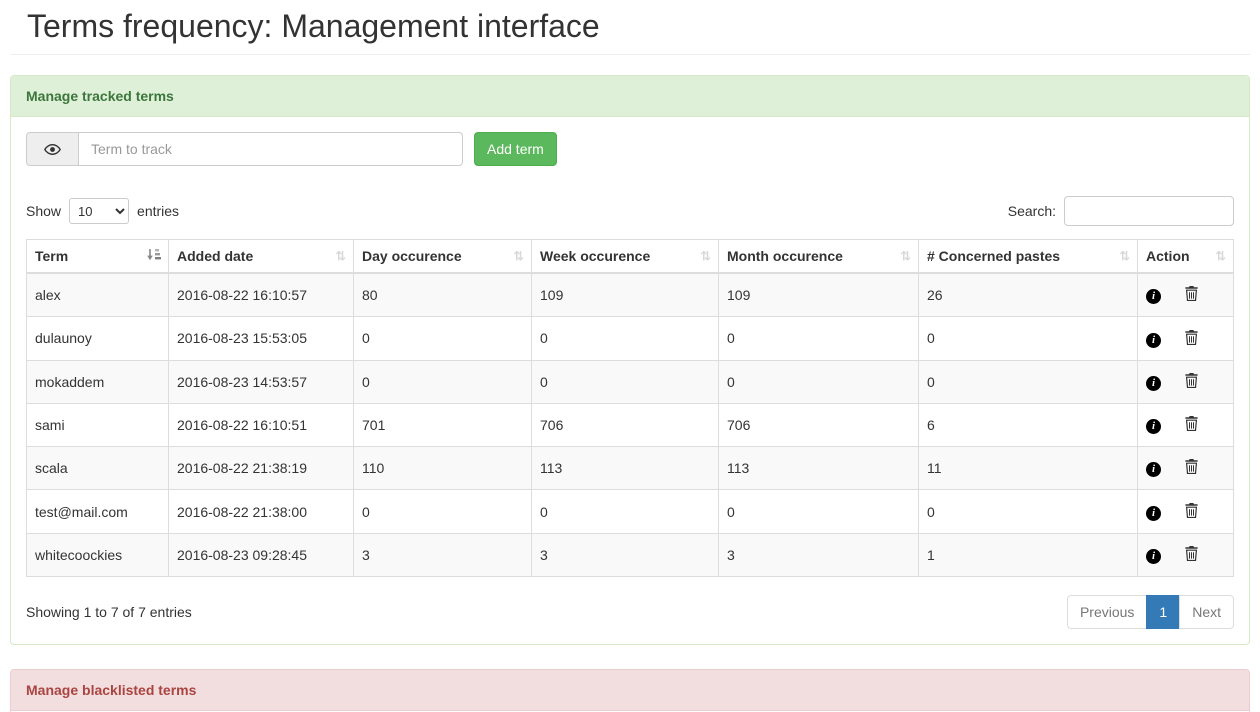 This screenshot has height=712, width=1260. I want to click on month-occurence-cell: 109, so click(818, 295).